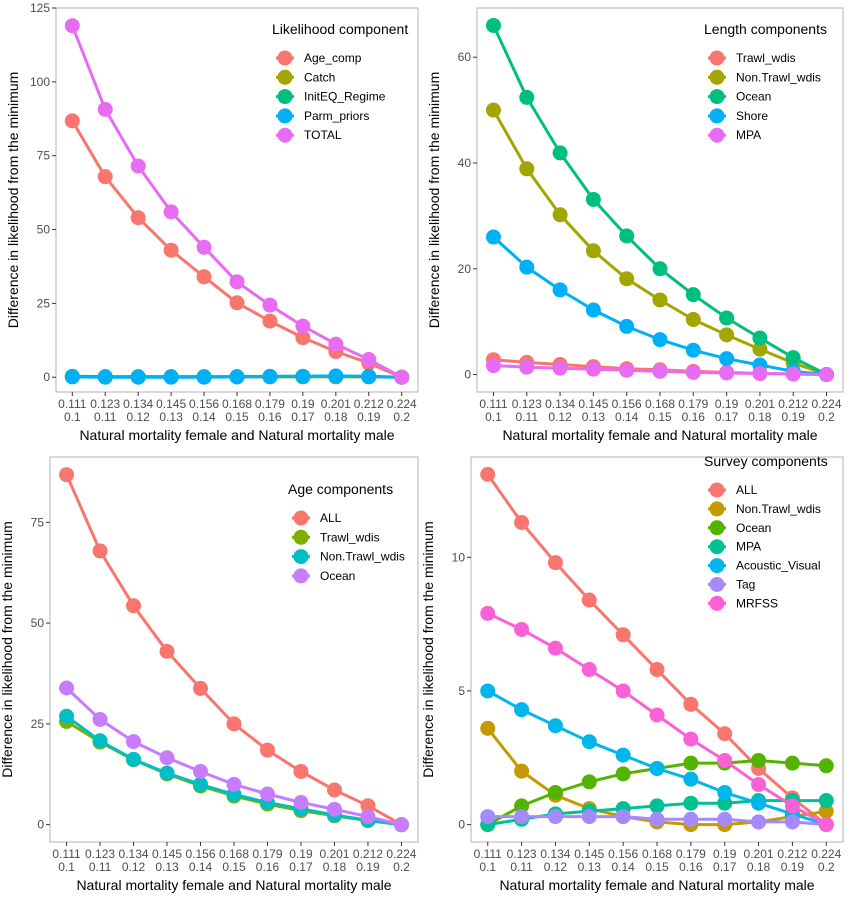  Describe the element at coordinates (560, 404) in the screenshot. I see `x-tick-label: 0.134` at that location.